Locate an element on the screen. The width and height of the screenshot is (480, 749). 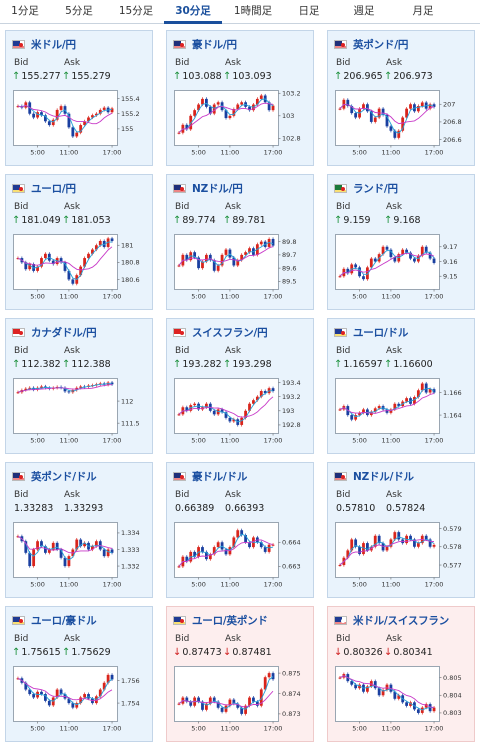
timeframe-tabs: 1分足 5分足 15分足 30分足 1時間足 日足 週足 月足 is located at coordinates (240, 12).